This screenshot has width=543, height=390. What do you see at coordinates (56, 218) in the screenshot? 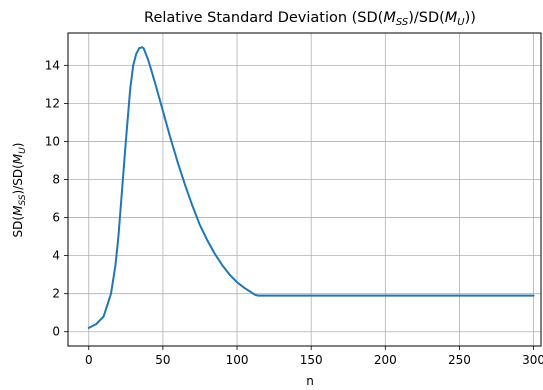
I see `y-tick-label: 6` at bounding box center [56, 218].